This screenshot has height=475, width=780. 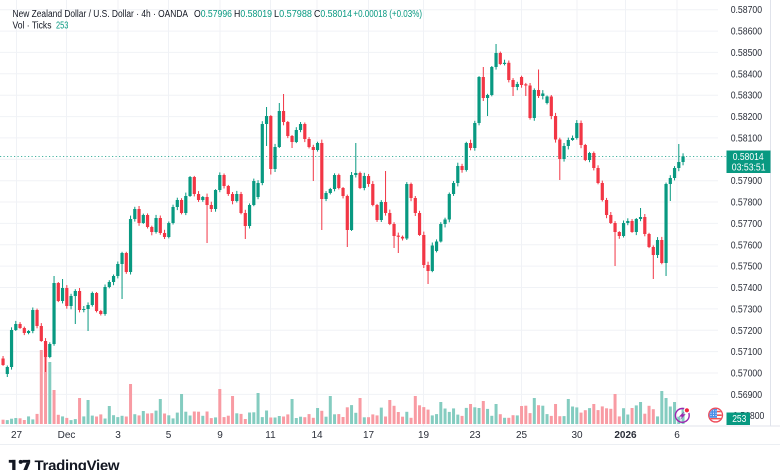 I want to click on svg-text: 3, so click(x=118, y=435).